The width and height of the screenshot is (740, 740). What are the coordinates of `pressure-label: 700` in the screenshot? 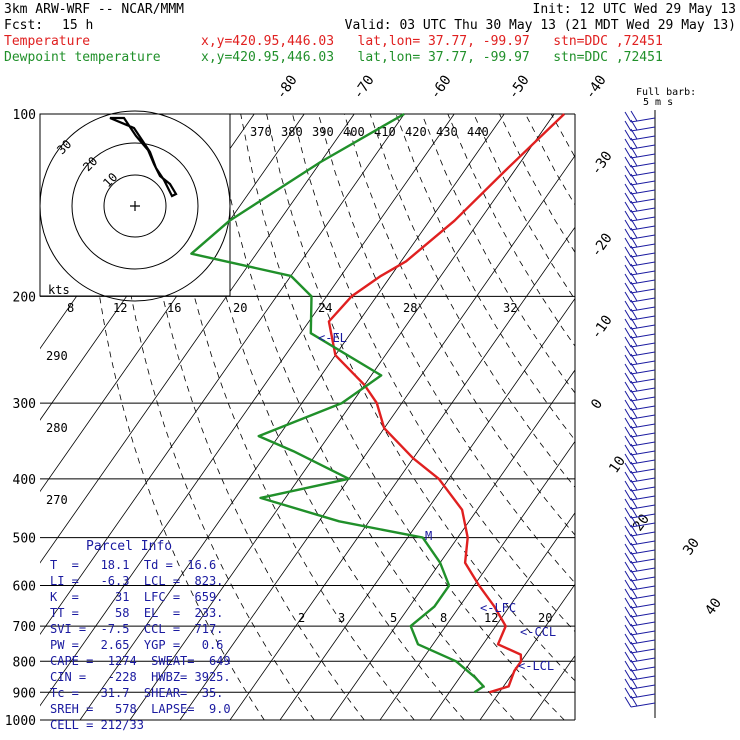 It's located at (24, 627).